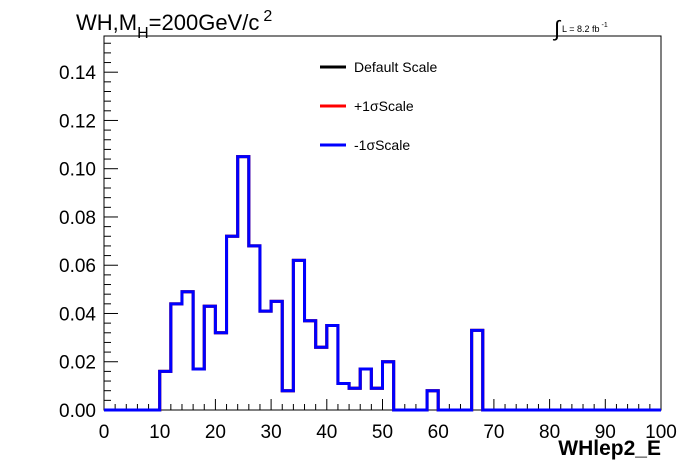 Image resolution: width=696 pixels, height=472 pixels. What do you see at coordinates (159, 432) in the screenshot?
I see `x-tick-label: 10` at bounding box center [159, 432].